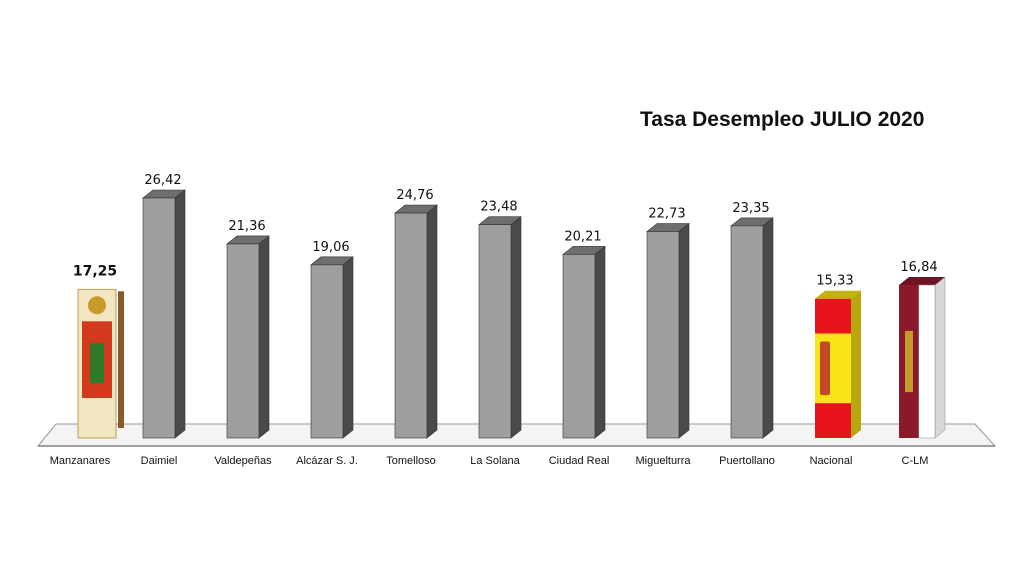 The height and width of the screenshot is (576, 1024). I want to click on value-label: 20,21, so click(582, 236).